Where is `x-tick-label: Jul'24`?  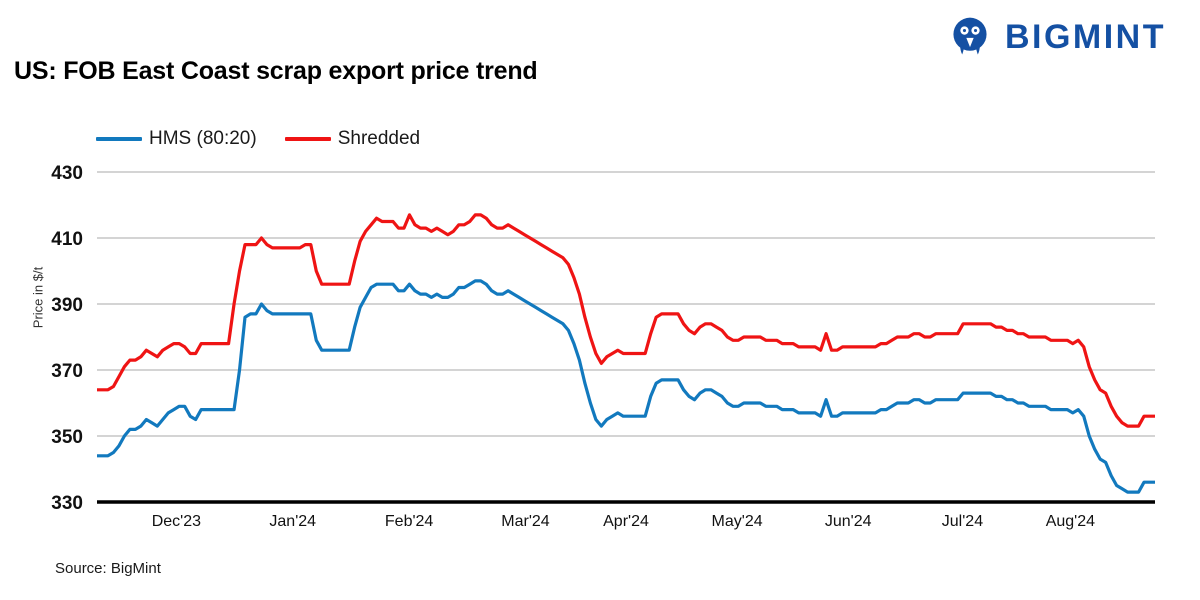 x-tick-label: Jul'24 is located at coordinates (962, 521).